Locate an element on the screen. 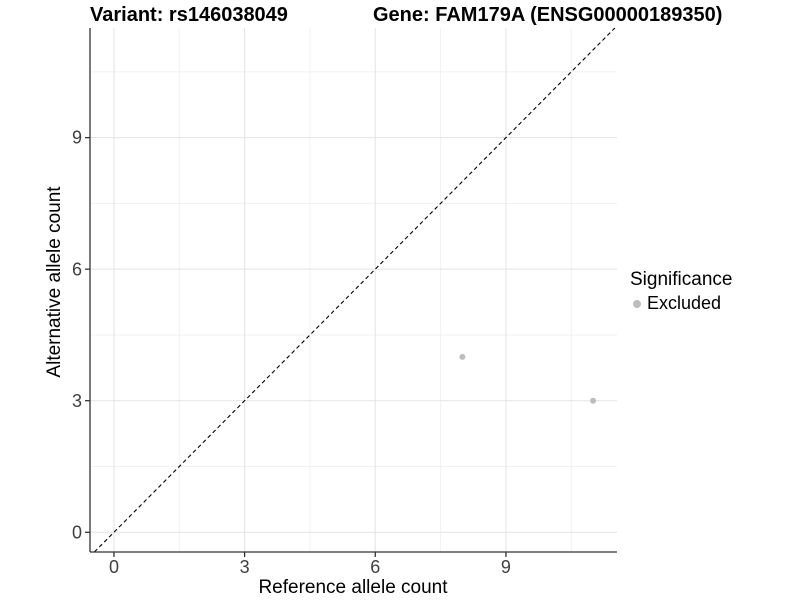 This screenshot has height=600, width=800. y-axis-title: Alternative allele count is located at coordinates (54, 282).